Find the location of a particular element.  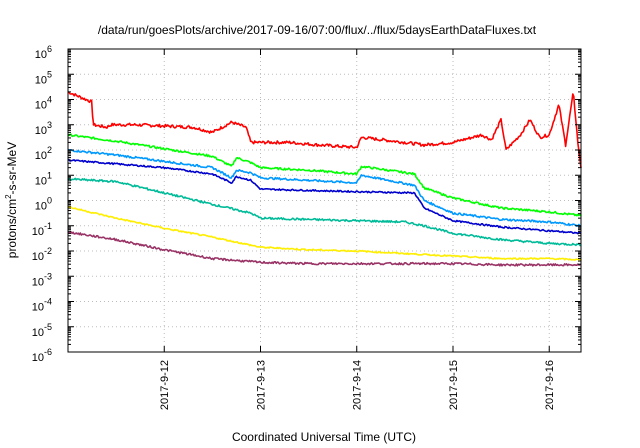

y-tick-label-exponent: -4 is located at coordinates (48, 302).